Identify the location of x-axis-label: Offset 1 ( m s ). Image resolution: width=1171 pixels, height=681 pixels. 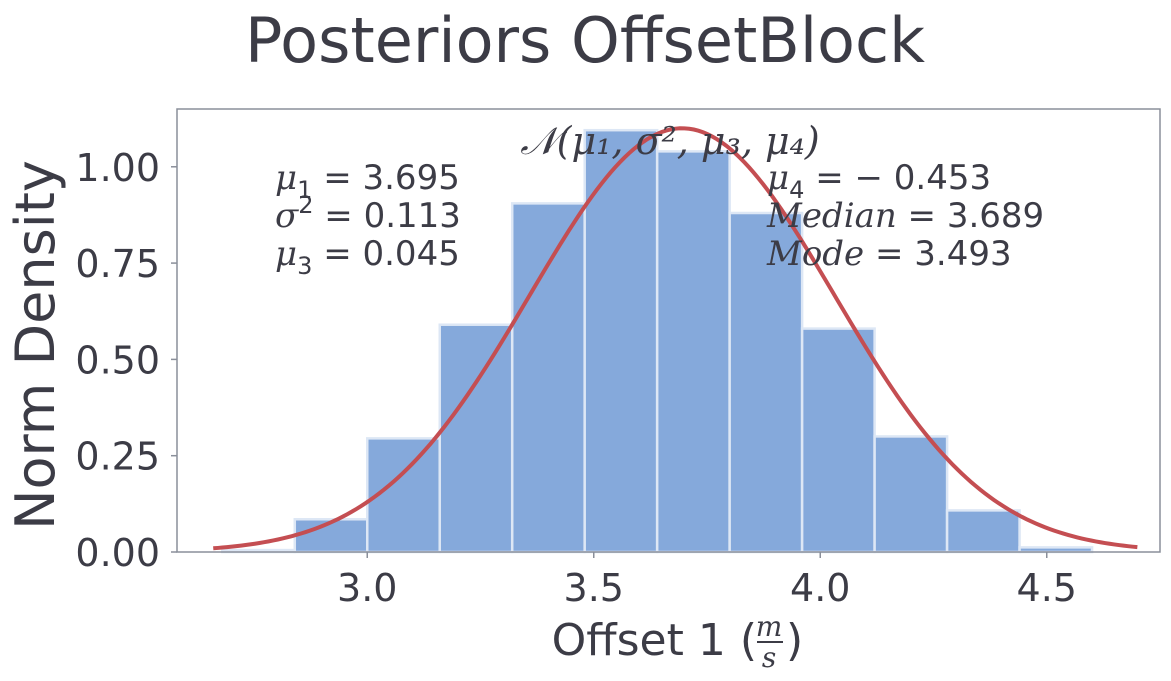
(678, 642).